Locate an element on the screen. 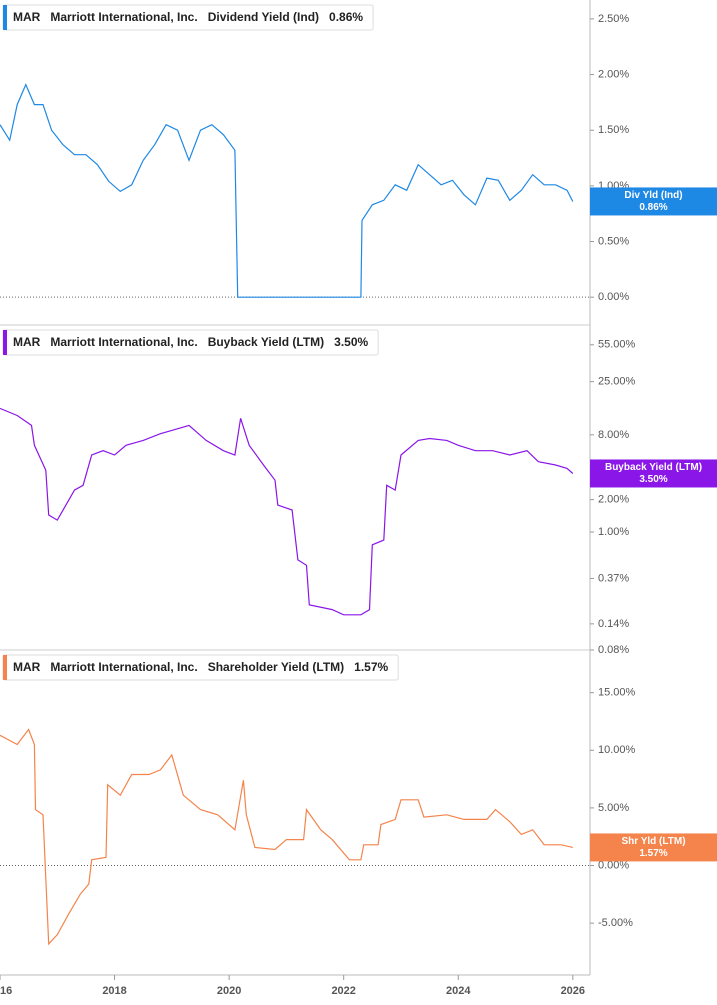 Image resolution: width=717 pixels, height=1005 pixels. badge-label: Shr Yld (LTM) is located at coordinates (653, 841).